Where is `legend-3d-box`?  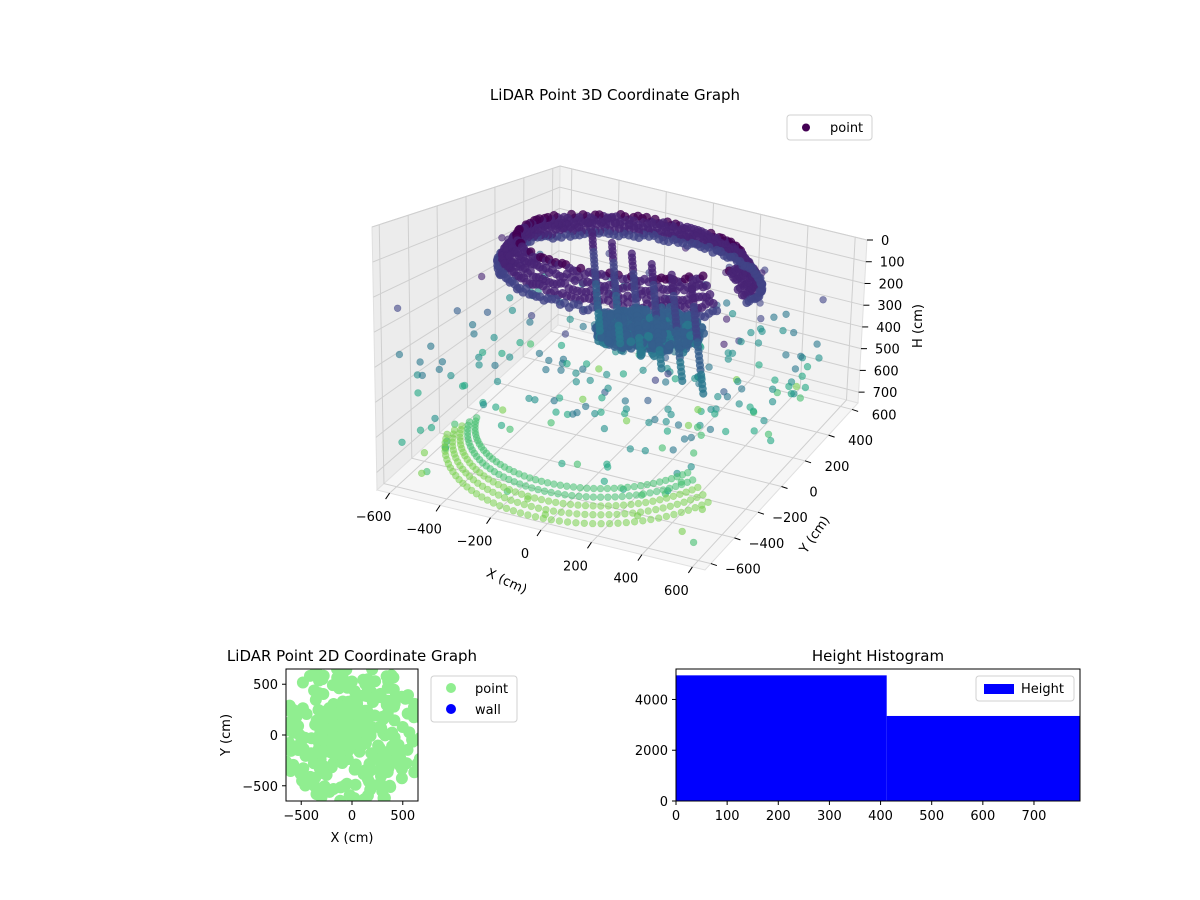 legend-3d-box is located at coordinates (829, 127).